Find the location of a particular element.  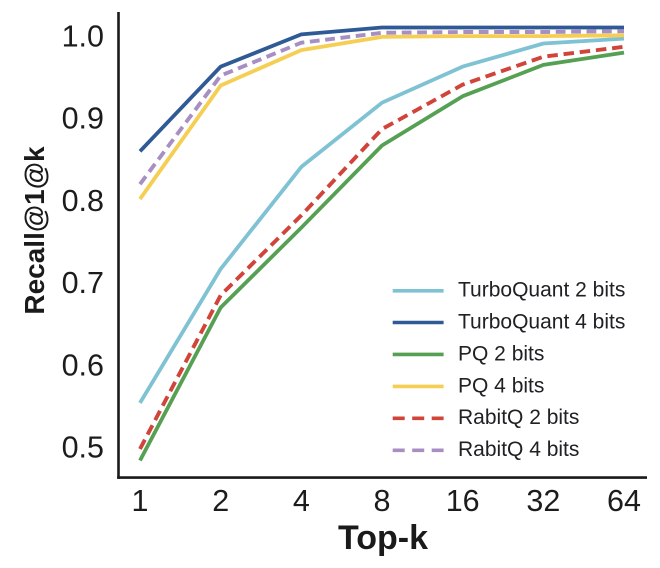

svg-text: Top-k is located at coordinates (383, 538).